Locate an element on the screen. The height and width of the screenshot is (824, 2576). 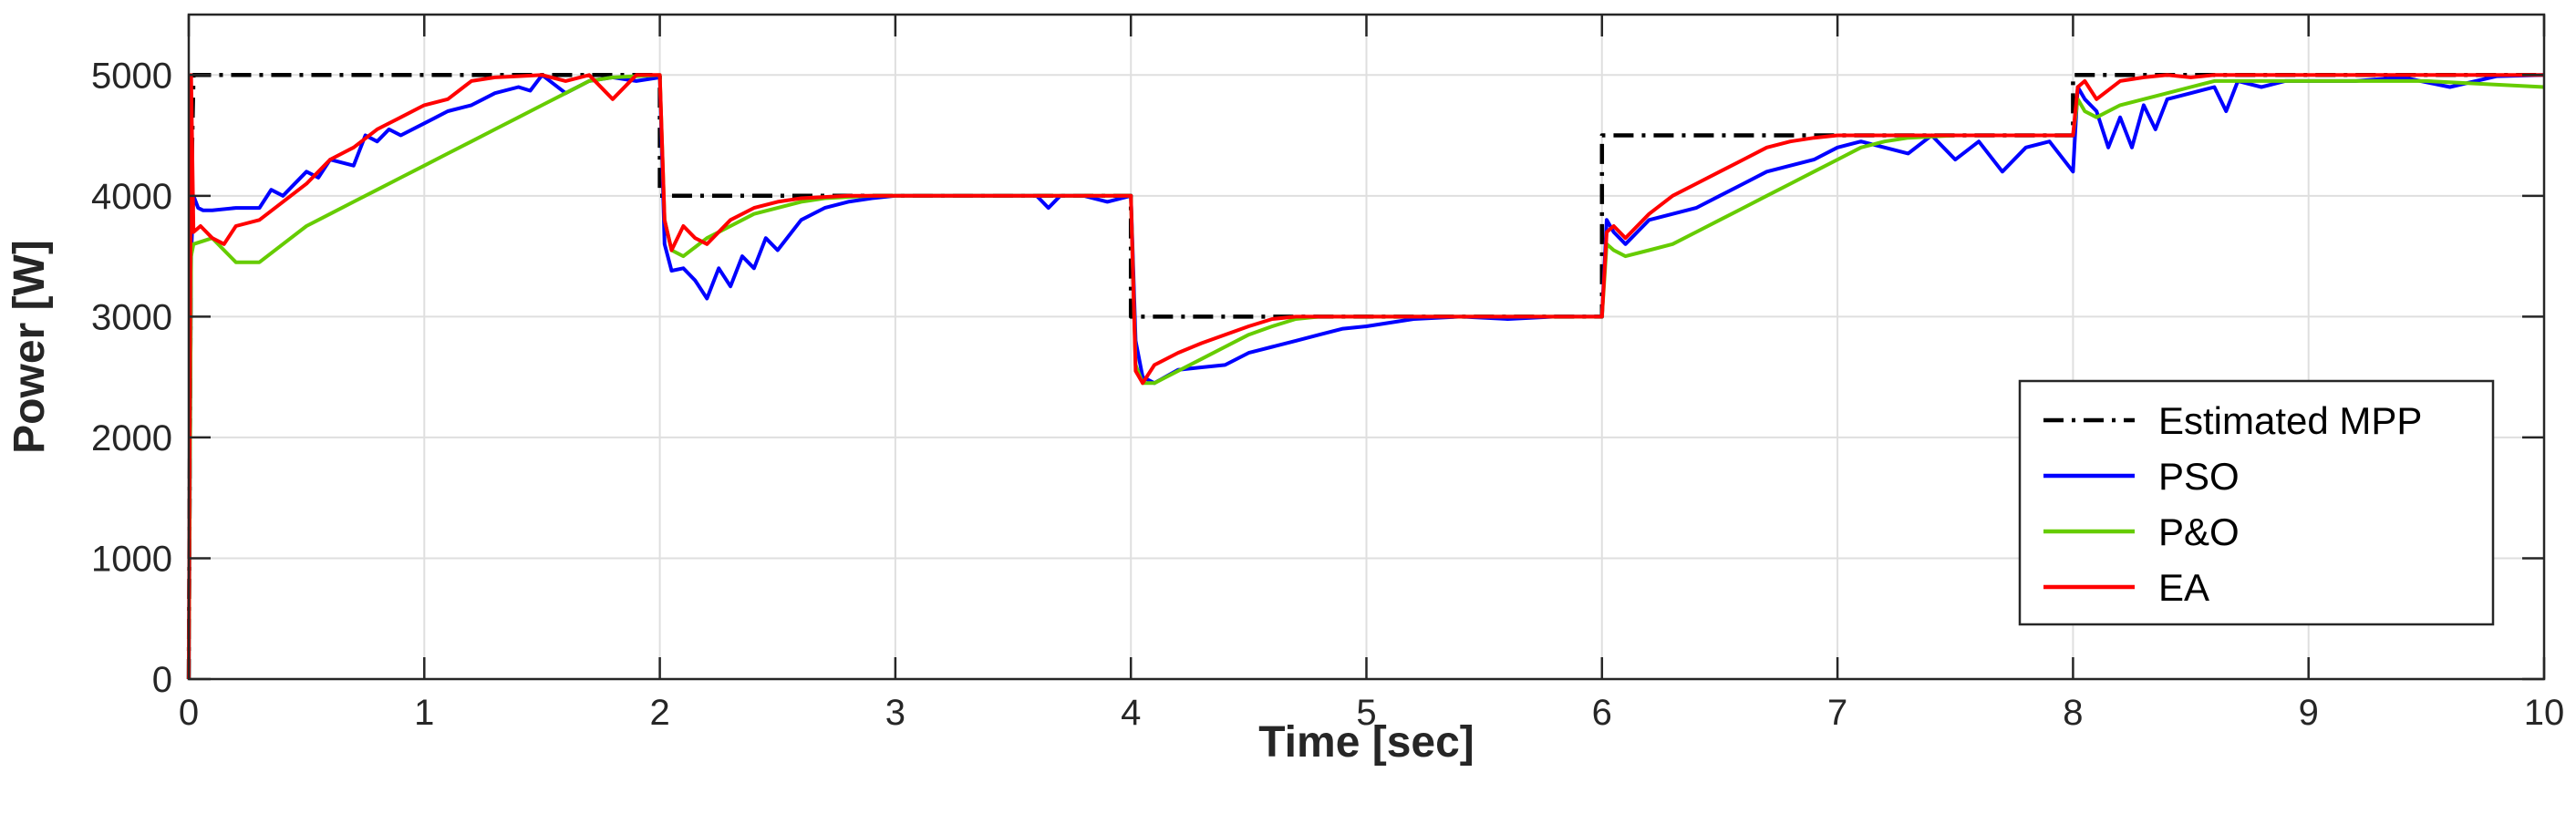
x-tick-label: 7 is located at coordinates (1837, 713).